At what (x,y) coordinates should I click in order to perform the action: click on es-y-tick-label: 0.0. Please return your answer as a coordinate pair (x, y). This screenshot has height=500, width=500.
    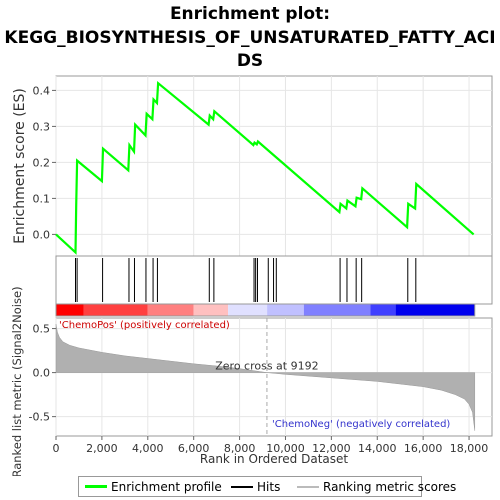
    Looking at the image, I should click on (42, 234).